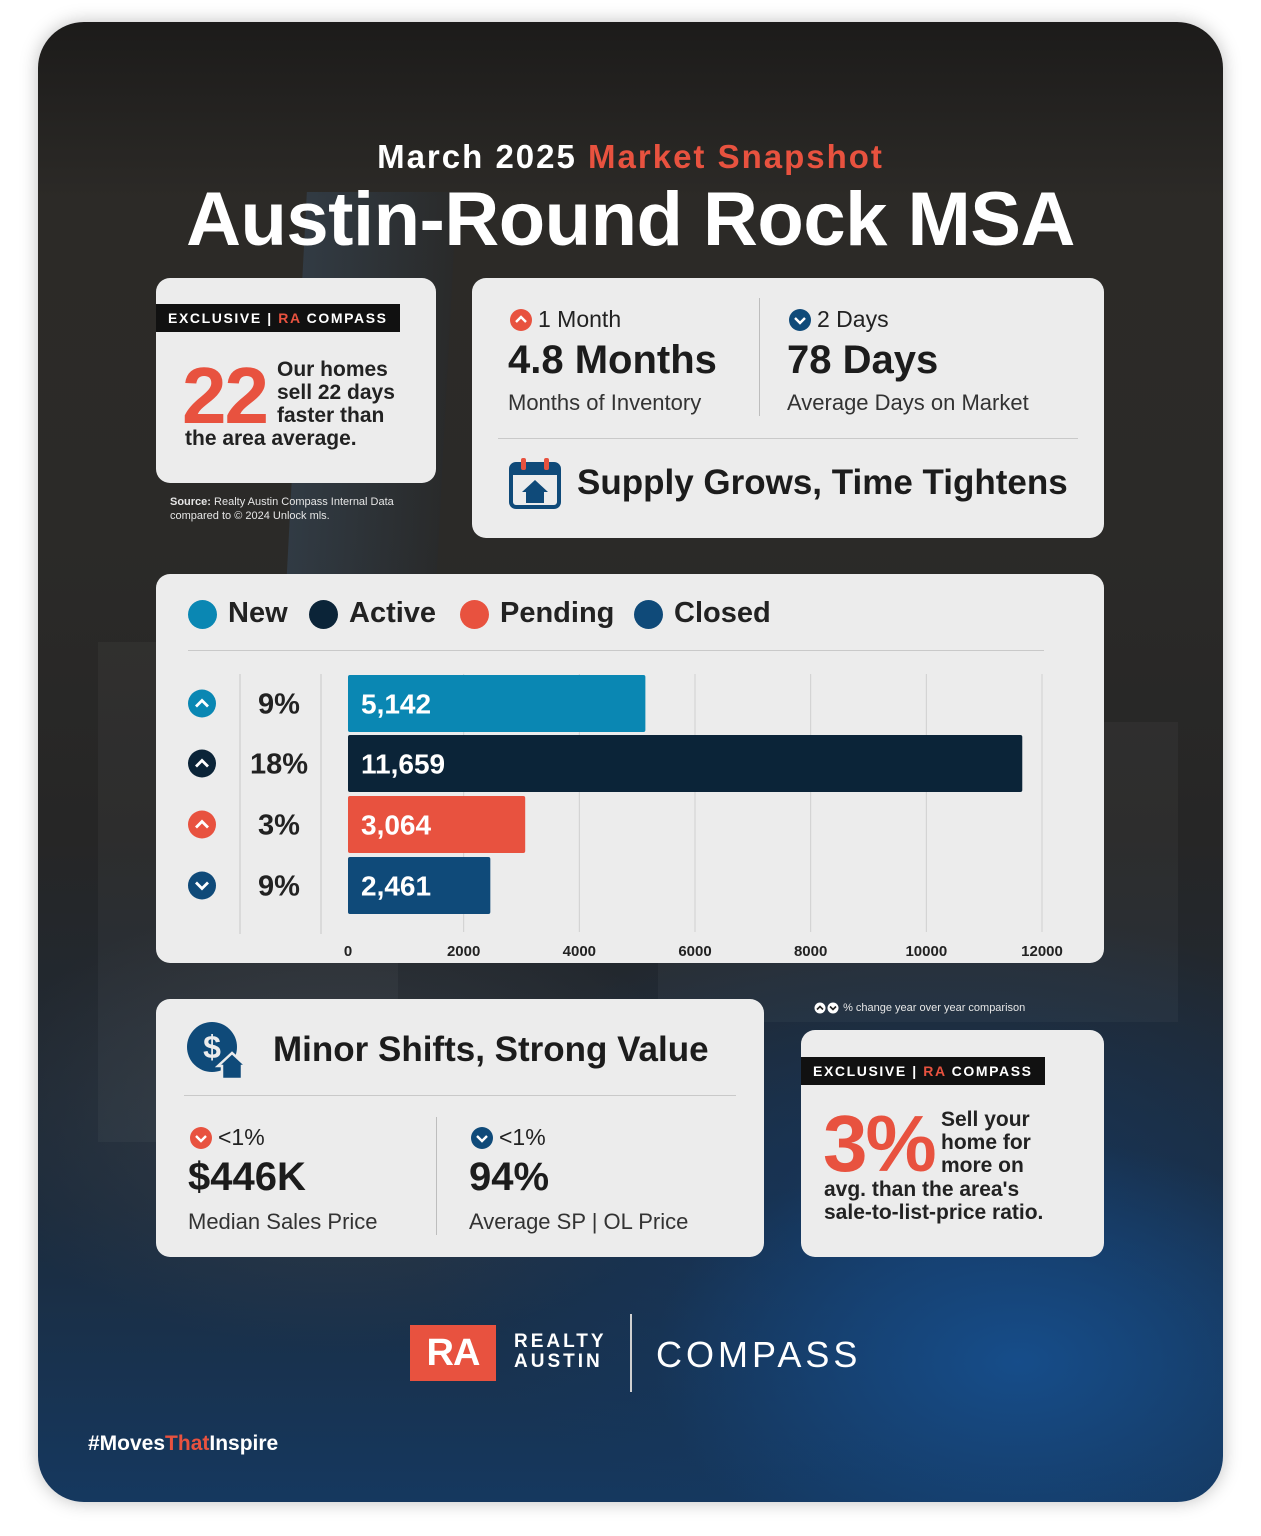  Describe the element at coordinates (722, 613) in the screenshot. I see `legend-closed-label: Closed` at that location.